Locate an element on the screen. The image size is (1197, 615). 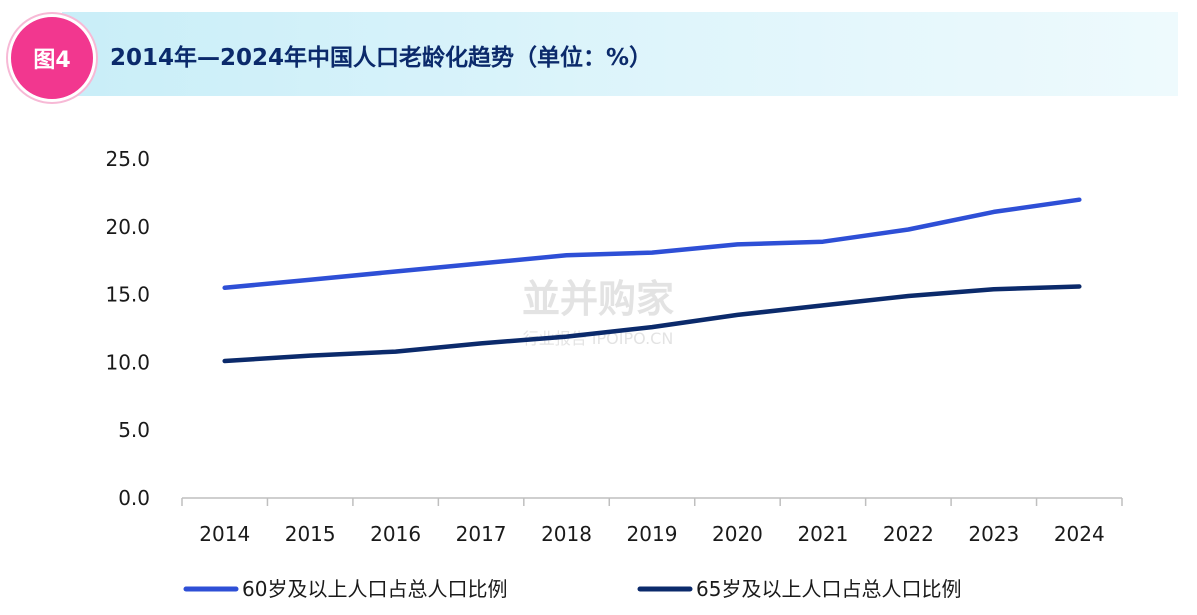
legend-label-1: 60岁及以上人口占总人口比例 is located at coordinates (374, 589).